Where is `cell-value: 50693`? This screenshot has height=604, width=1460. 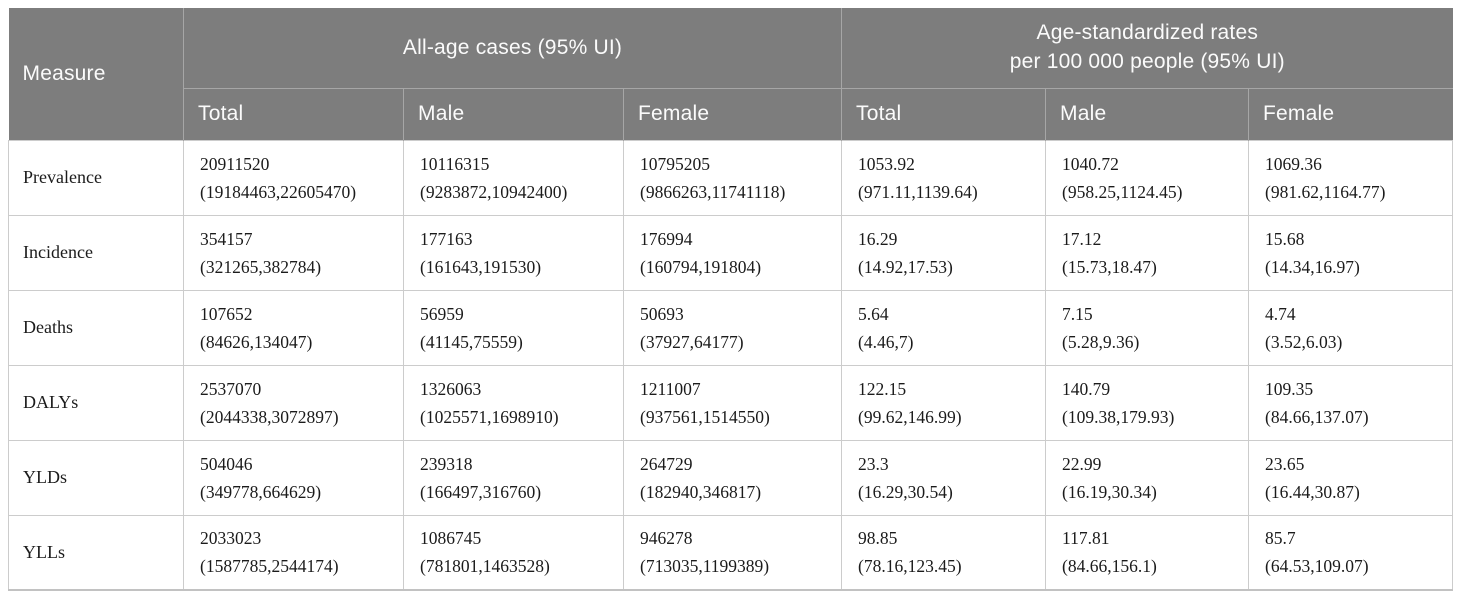 cell-value: 50693 is located at coordinates (662, 313).